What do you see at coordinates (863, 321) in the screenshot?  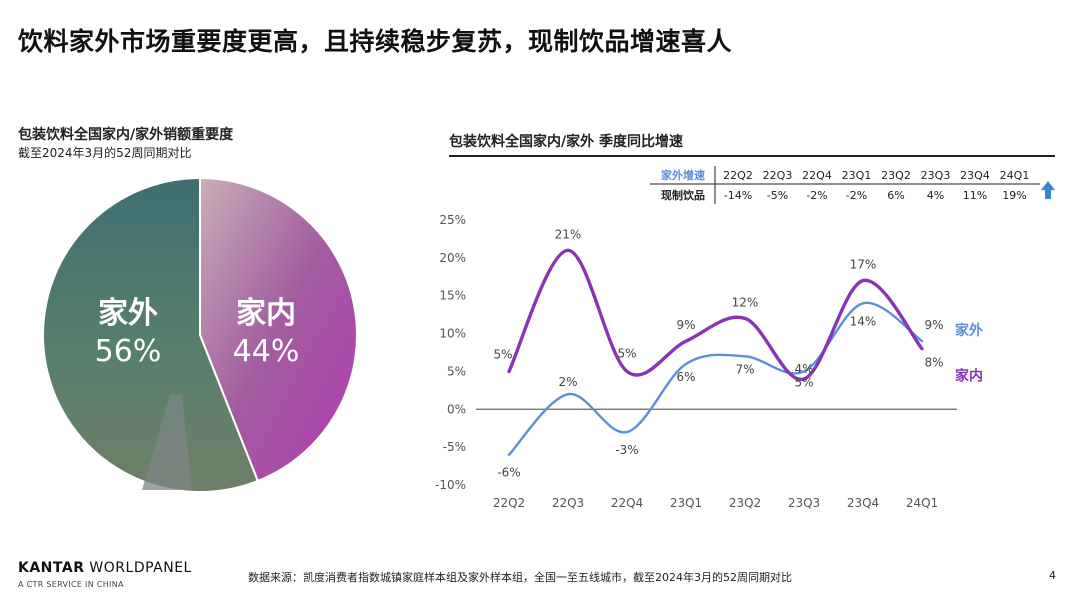 I see `data-label-out-of-home: 14%` at bounding box center [863, 321].